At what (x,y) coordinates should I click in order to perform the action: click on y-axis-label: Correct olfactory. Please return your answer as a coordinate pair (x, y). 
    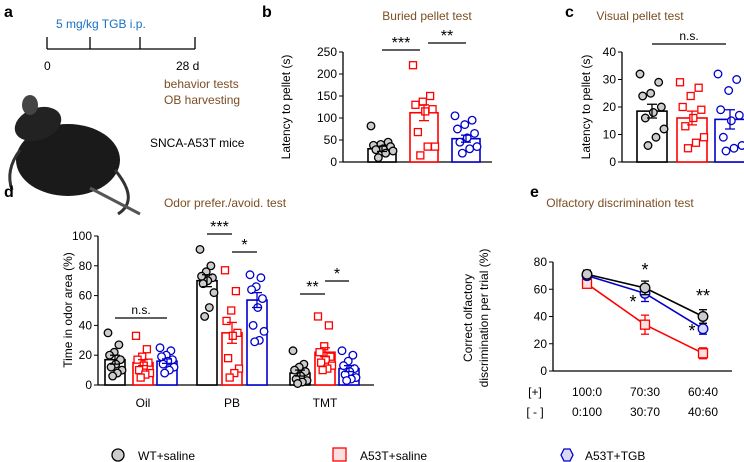
    Looking at the image, I should click on (468, 318).